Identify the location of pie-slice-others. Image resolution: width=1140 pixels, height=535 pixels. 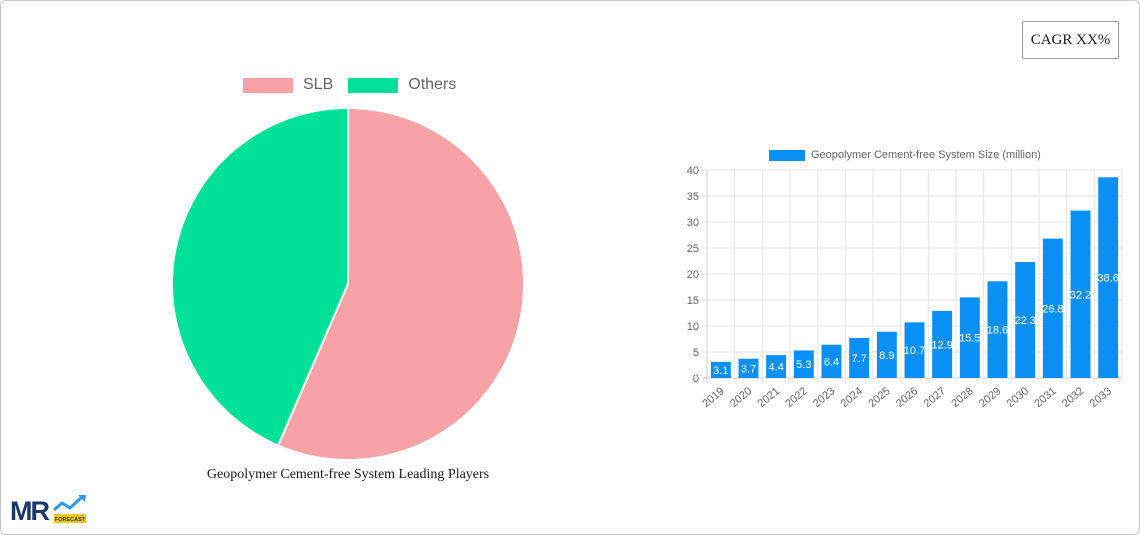
(260, 276).